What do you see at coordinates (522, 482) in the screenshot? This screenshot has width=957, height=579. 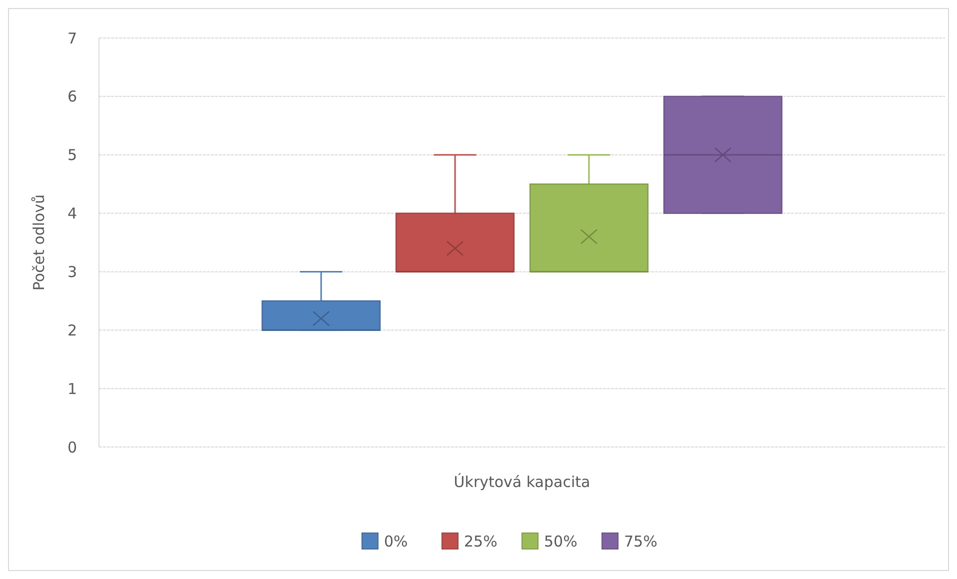 I see `x-axis-title: Úkrytová kapacita` at bounding box center [522, 482].